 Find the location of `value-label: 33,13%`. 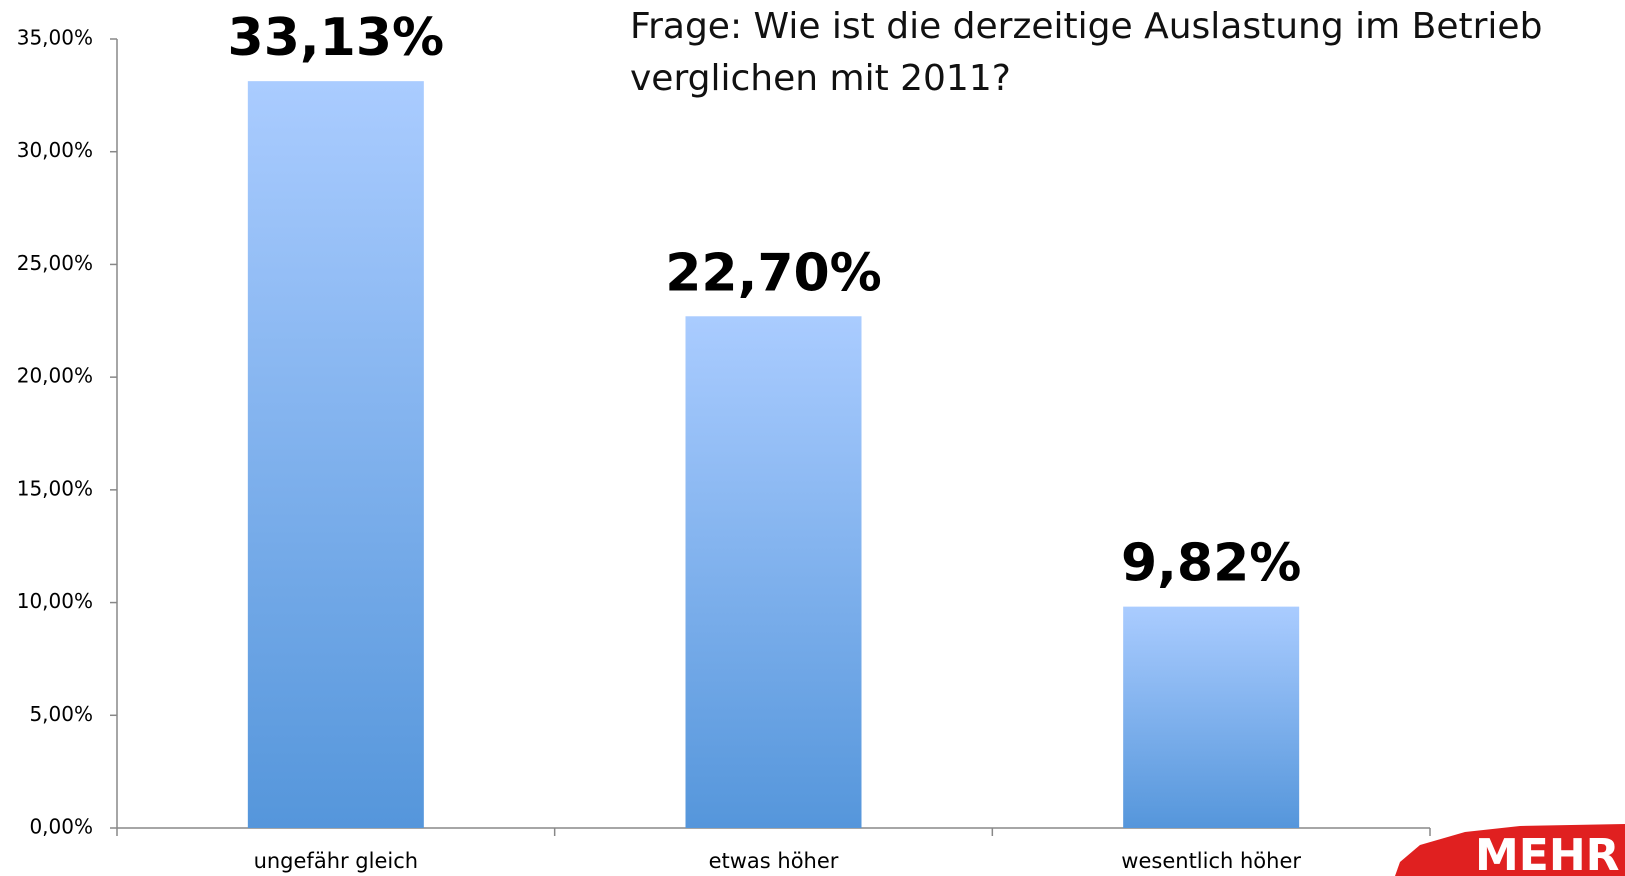

value-label: 33,13% is located at coordinates (336, 38).